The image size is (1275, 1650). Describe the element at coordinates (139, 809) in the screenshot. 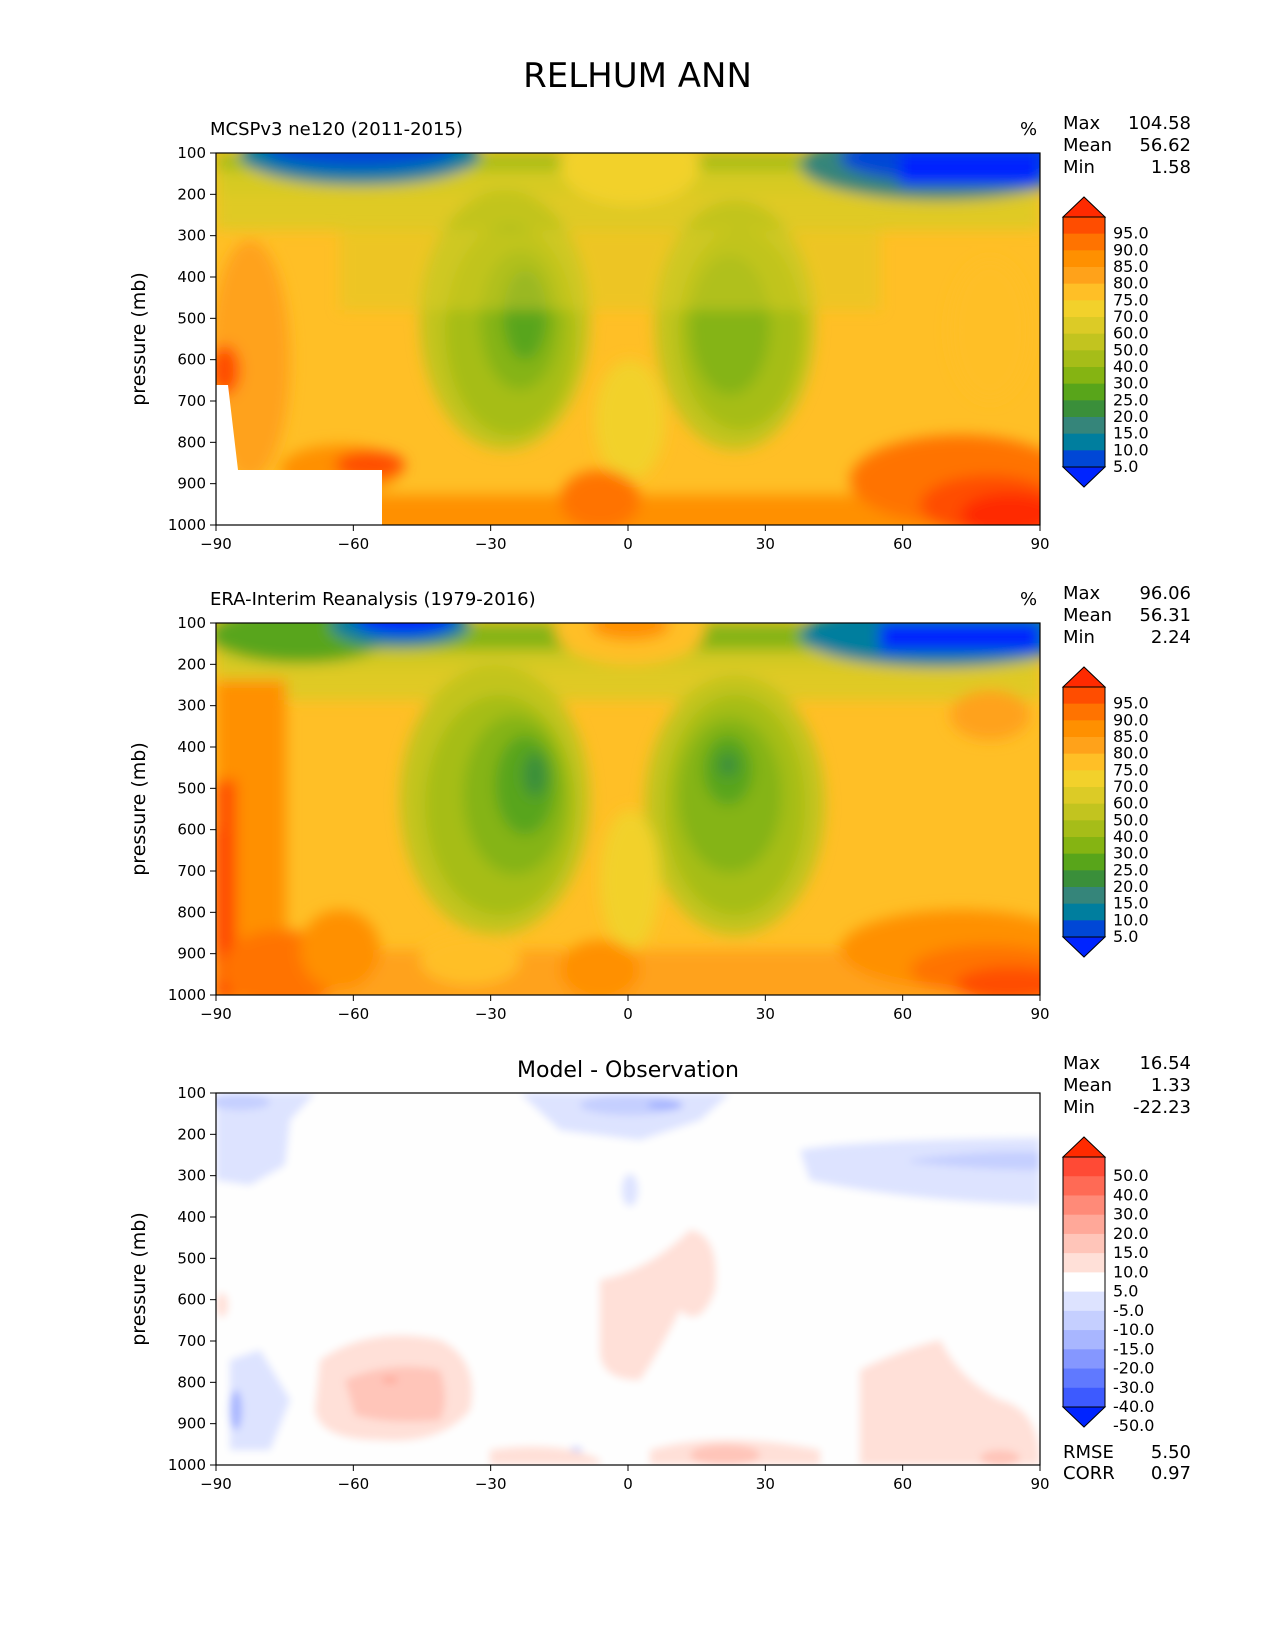

I see `y-axis-label: pressure (mb)` at that location.